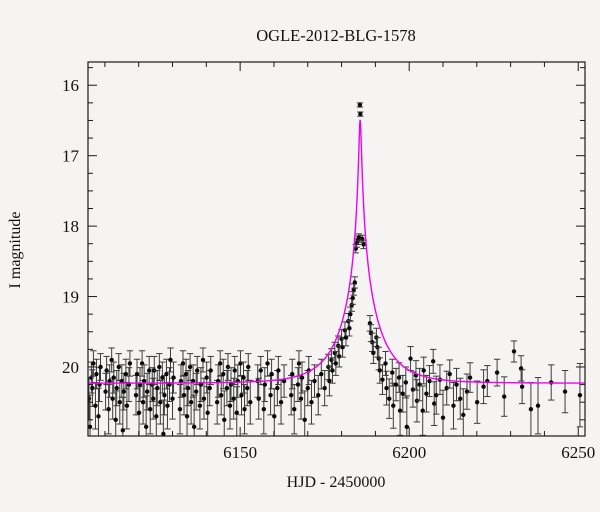 The width and height of the screenshot is (600, 512). What do you see at coordinates (335, 35) in the screenshot?
I see `chart-title: OGLE-2012-BLG-1578` at bounding box center [335, 35].